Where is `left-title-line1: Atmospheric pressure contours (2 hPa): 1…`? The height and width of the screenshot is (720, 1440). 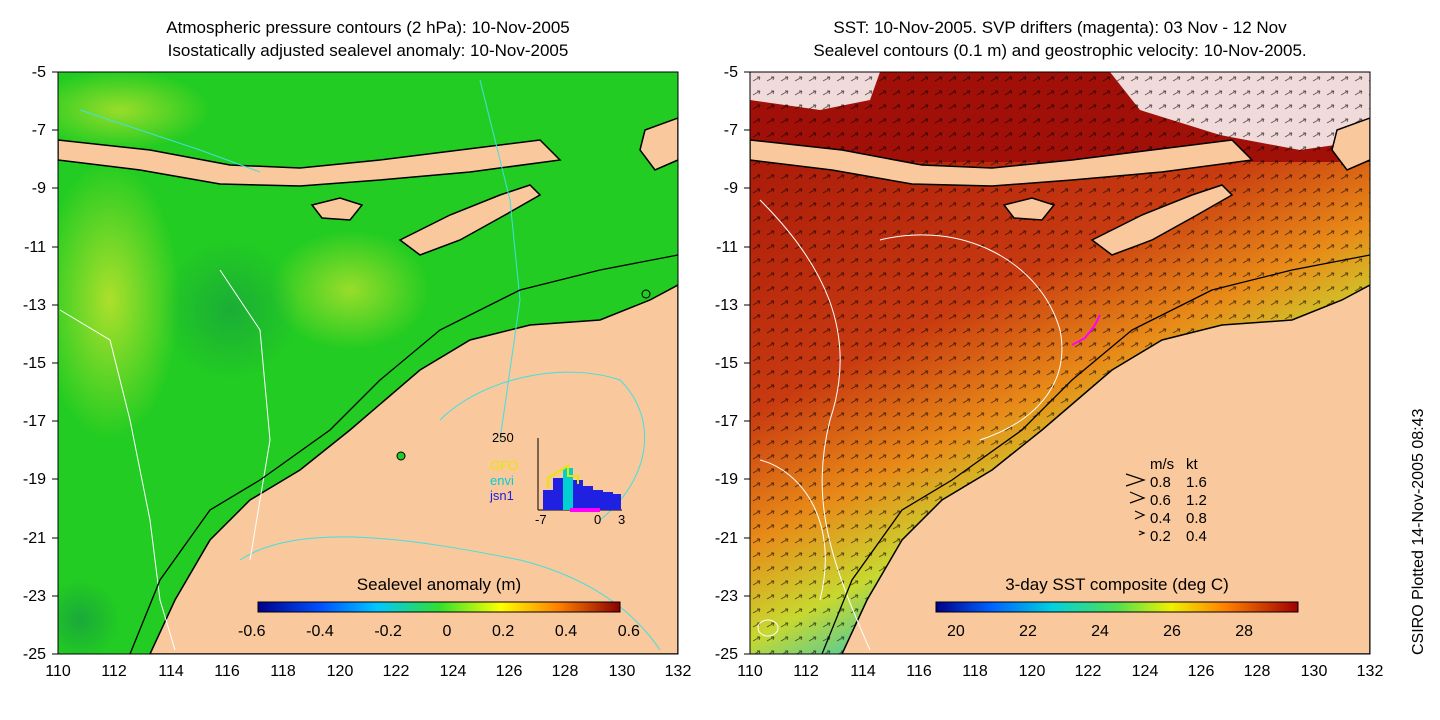
left-title-line1: Atmospheric pressure contours (2 hPa): 1… is located at coordinates (368, 27).